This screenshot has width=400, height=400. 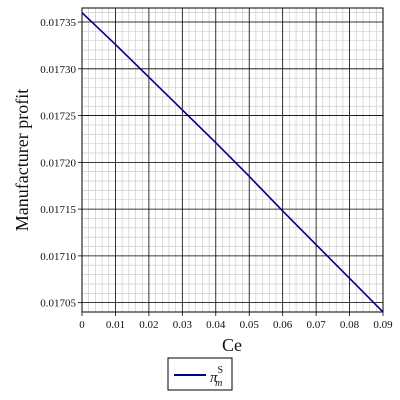 I want to click on legend-label: πS m, so click(x=216, y=377).